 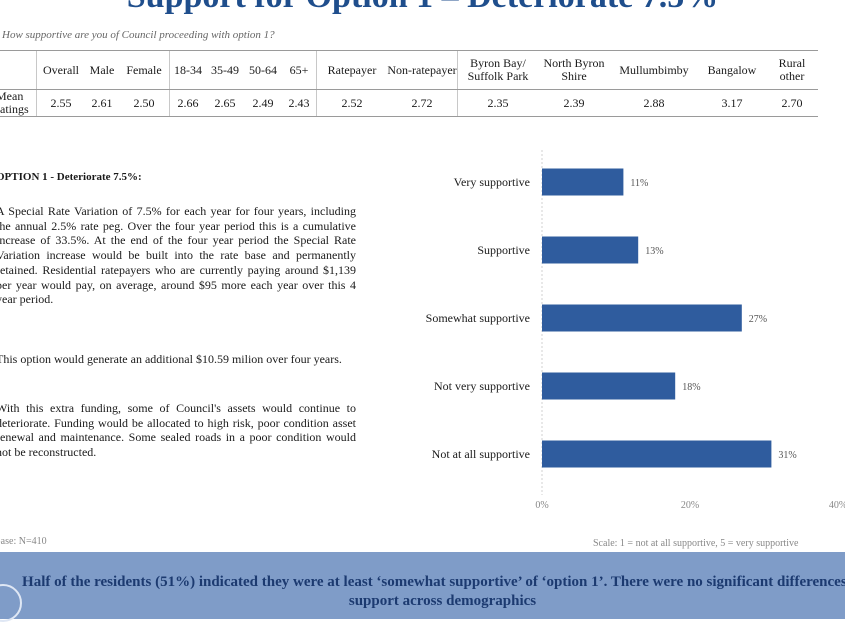 What do you see at coordinates (102, 103) in the screenshot?
I see `table-cell: 2.61` at bounding box center [102, 103].